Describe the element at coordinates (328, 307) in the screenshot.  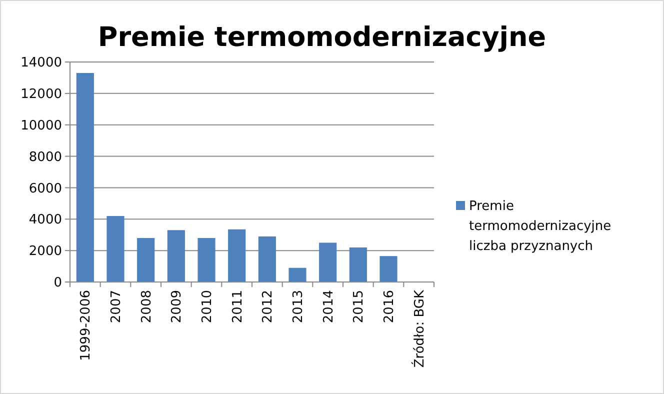
I see `x-tick-label: 2014` at that location.